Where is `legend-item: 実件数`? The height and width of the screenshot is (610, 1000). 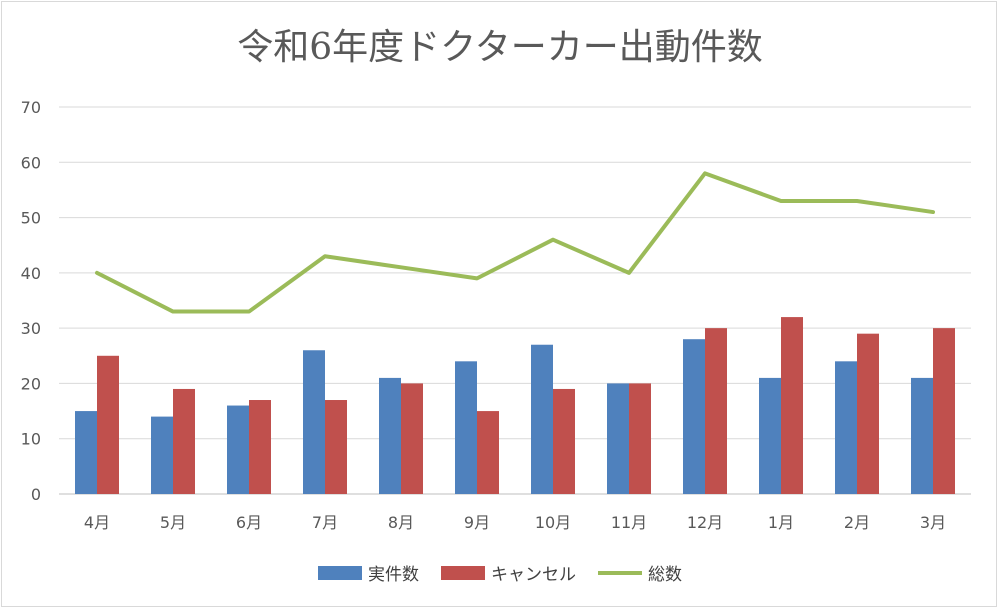
legend-item: 実件数 is located at coordinates (368, 572).